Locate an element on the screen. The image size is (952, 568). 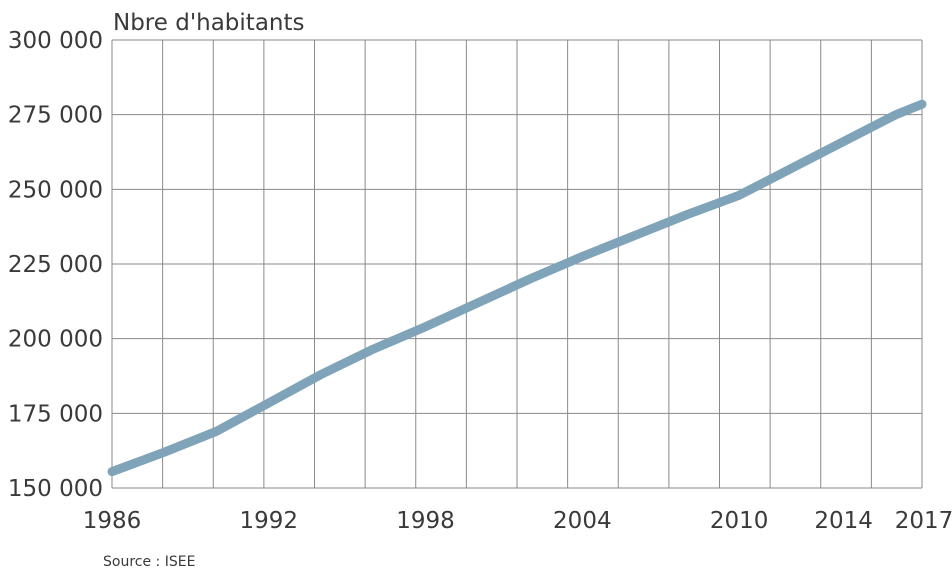
x-tick-label: 2014 is located at coordinates (843, 521).